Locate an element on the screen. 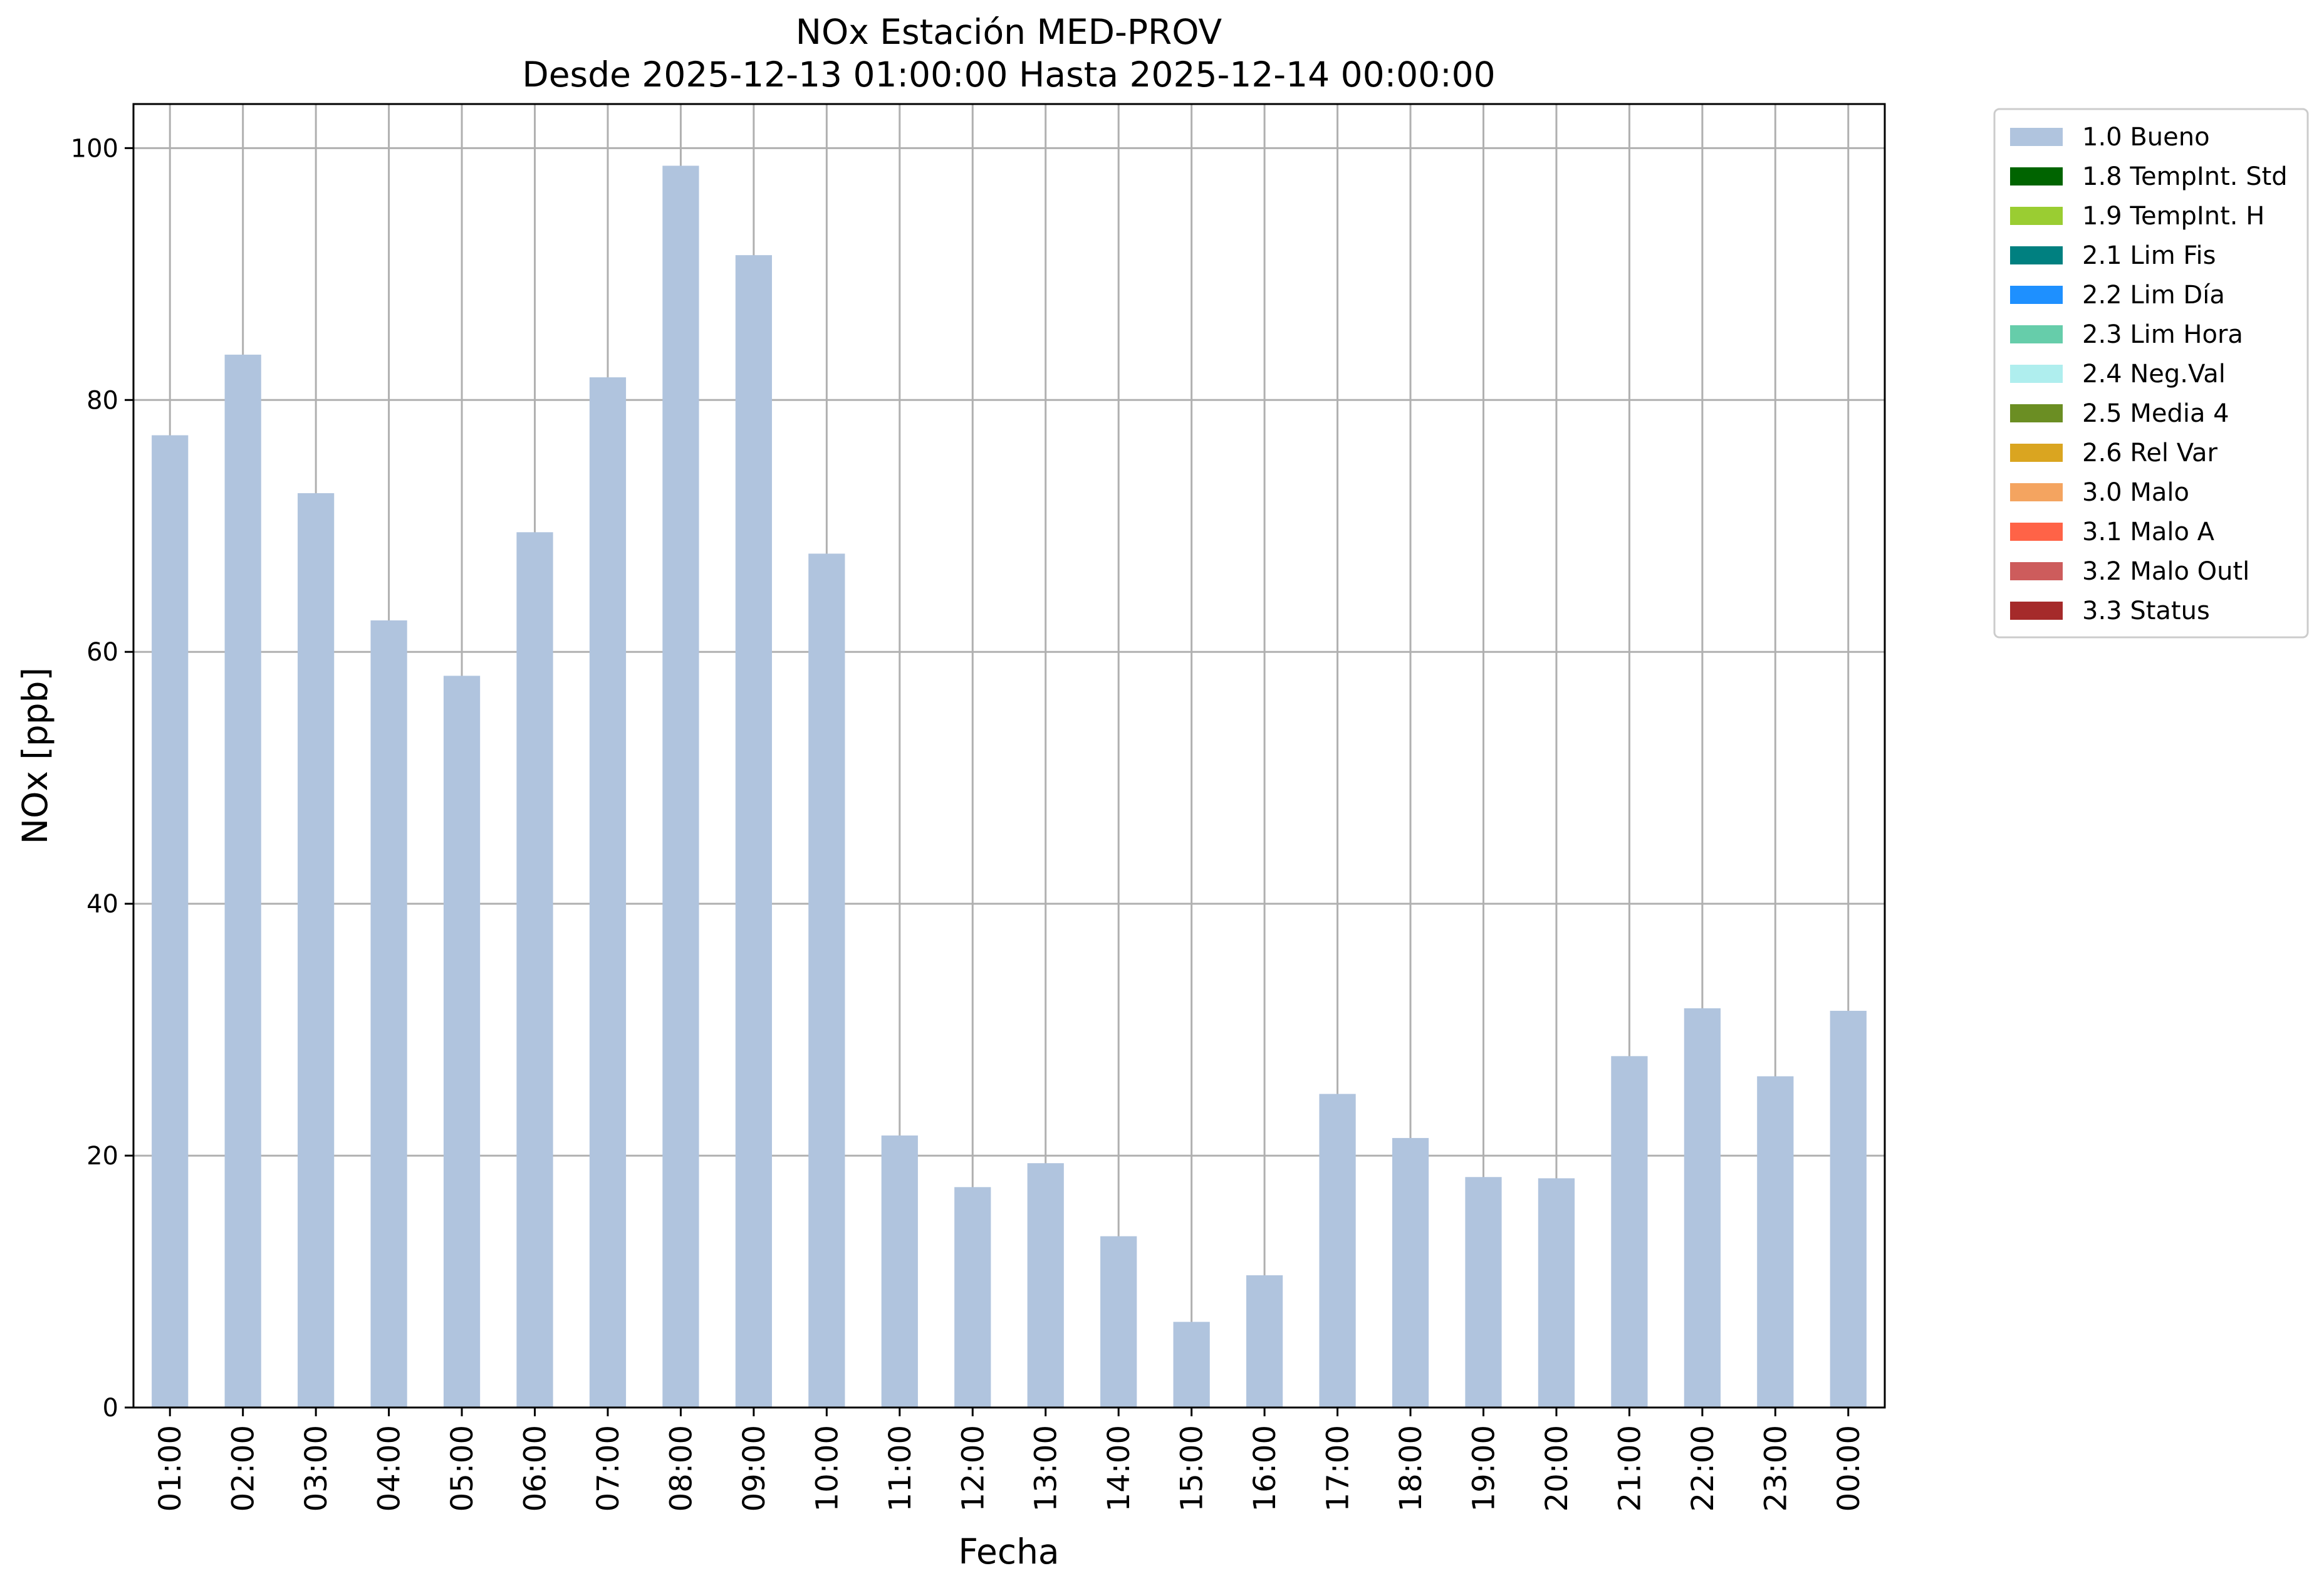 This screenshot has width=2324, height=1588. x-tick-label: 16:00 is located at coordinates (1265, 1469).